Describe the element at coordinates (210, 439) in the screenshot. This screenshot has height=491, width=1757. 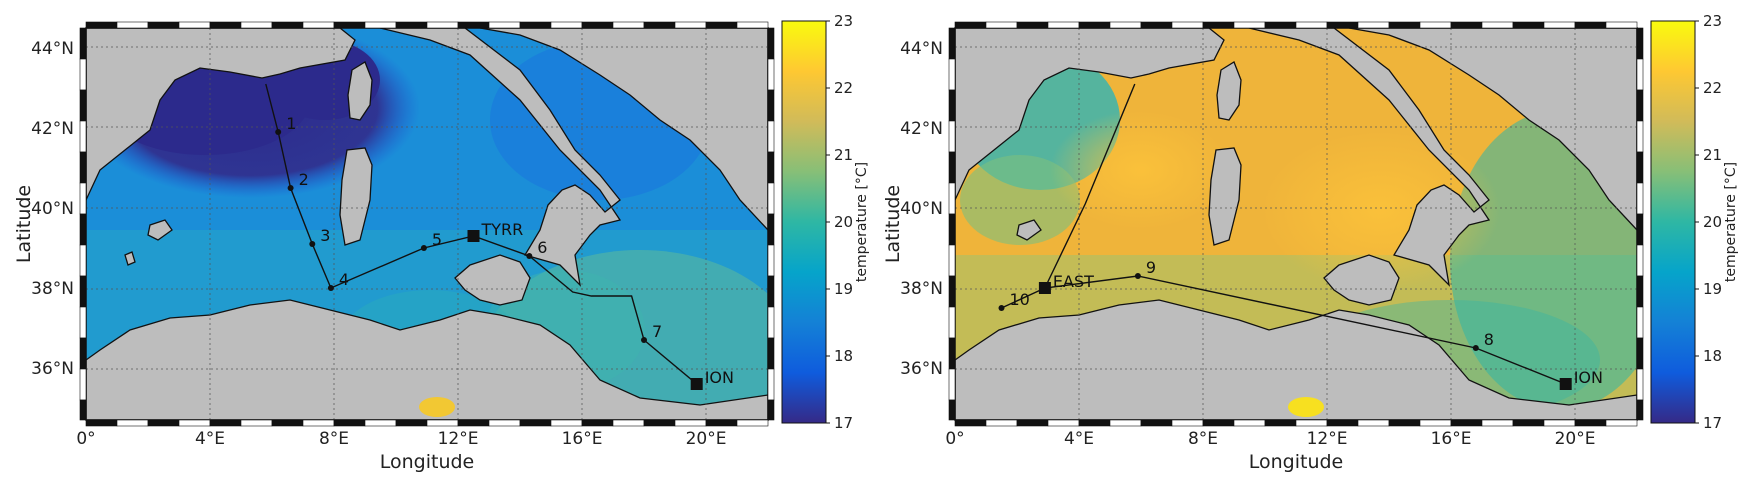
I see `x-tick-label-l: 4°E` at that location.